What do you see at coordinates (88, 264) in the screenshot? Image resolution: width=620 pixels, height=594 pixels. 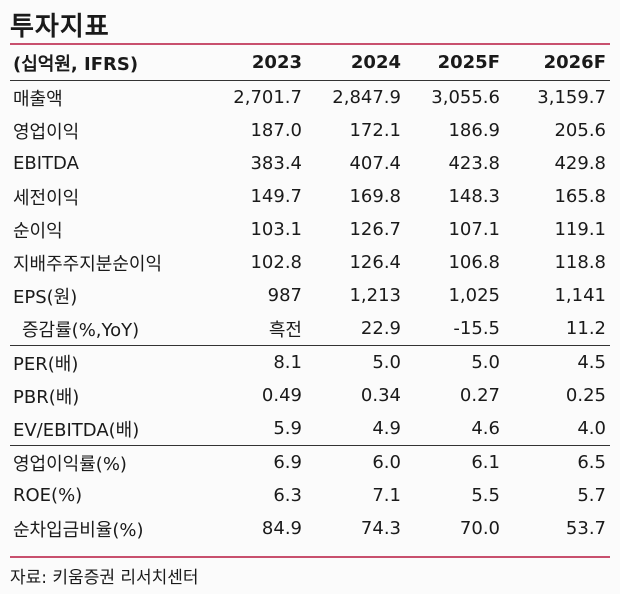 I see `row-label: 지배주주지분순이익` at bounding box center [88, 264].